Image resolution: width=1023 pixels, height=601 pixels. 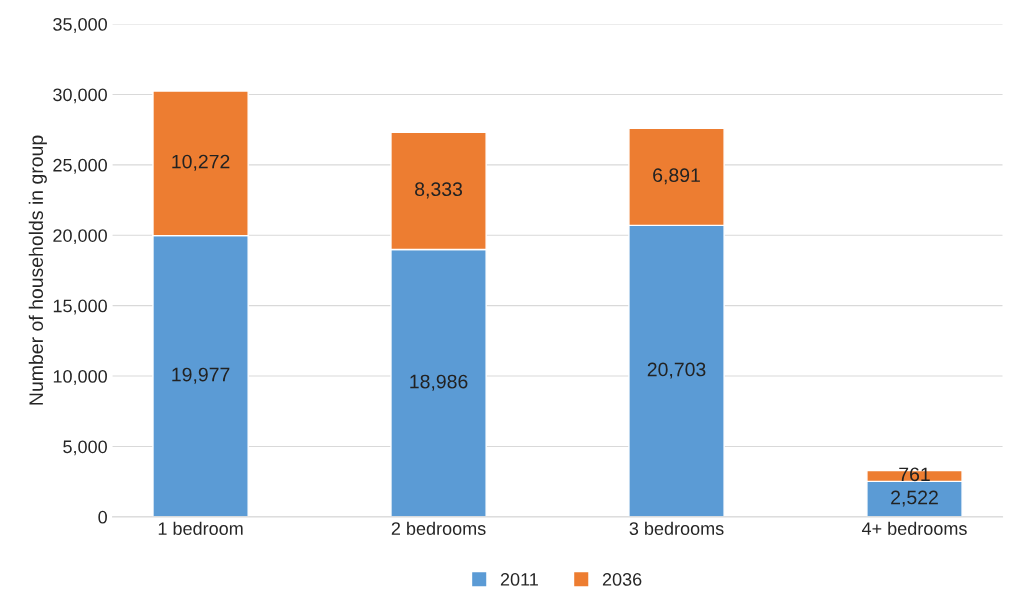 What do you see at coordinates (85, 448) in the screenshot?
I see `y-tick-label: 5,000` at bounding box center [85, 448].